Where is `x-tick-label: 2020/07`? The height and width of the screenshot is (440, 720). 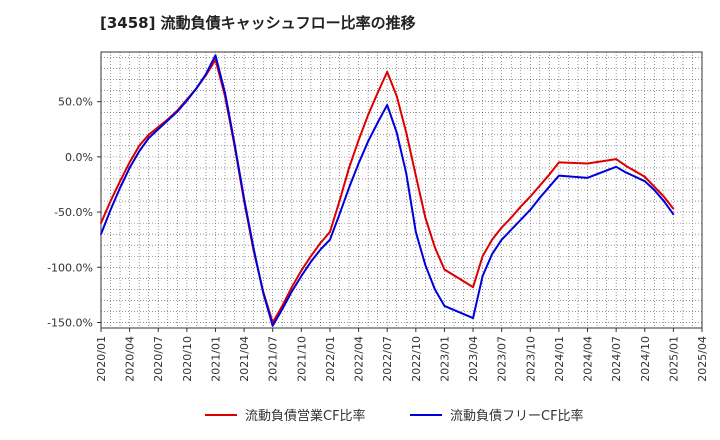 x-tick-label: 2020/07 is located at coordinates (158, 359).